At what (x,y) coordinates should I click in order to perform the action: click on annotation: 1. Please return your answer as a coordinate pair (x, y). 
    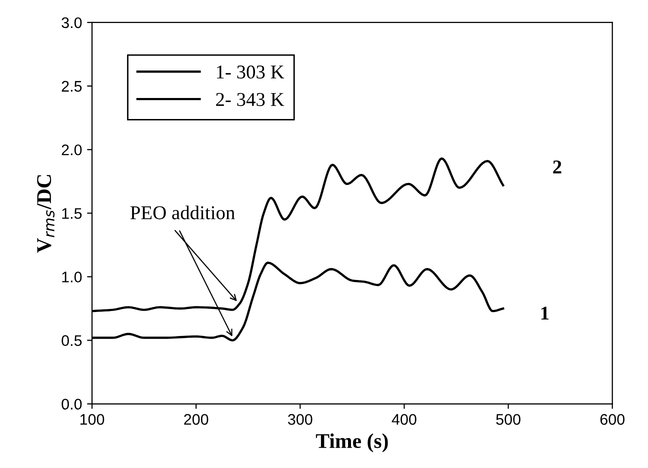
    Looking at the image, I should click on (545, 313).